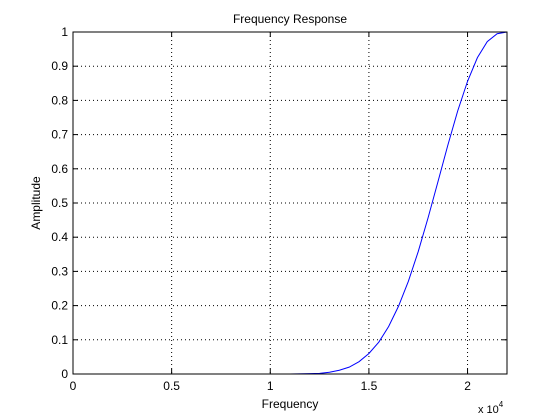 The image size is (560, 420). Describe the element at coordinates (64, 32) in the screenshot. I see `y-tick-label: 1` at that location.